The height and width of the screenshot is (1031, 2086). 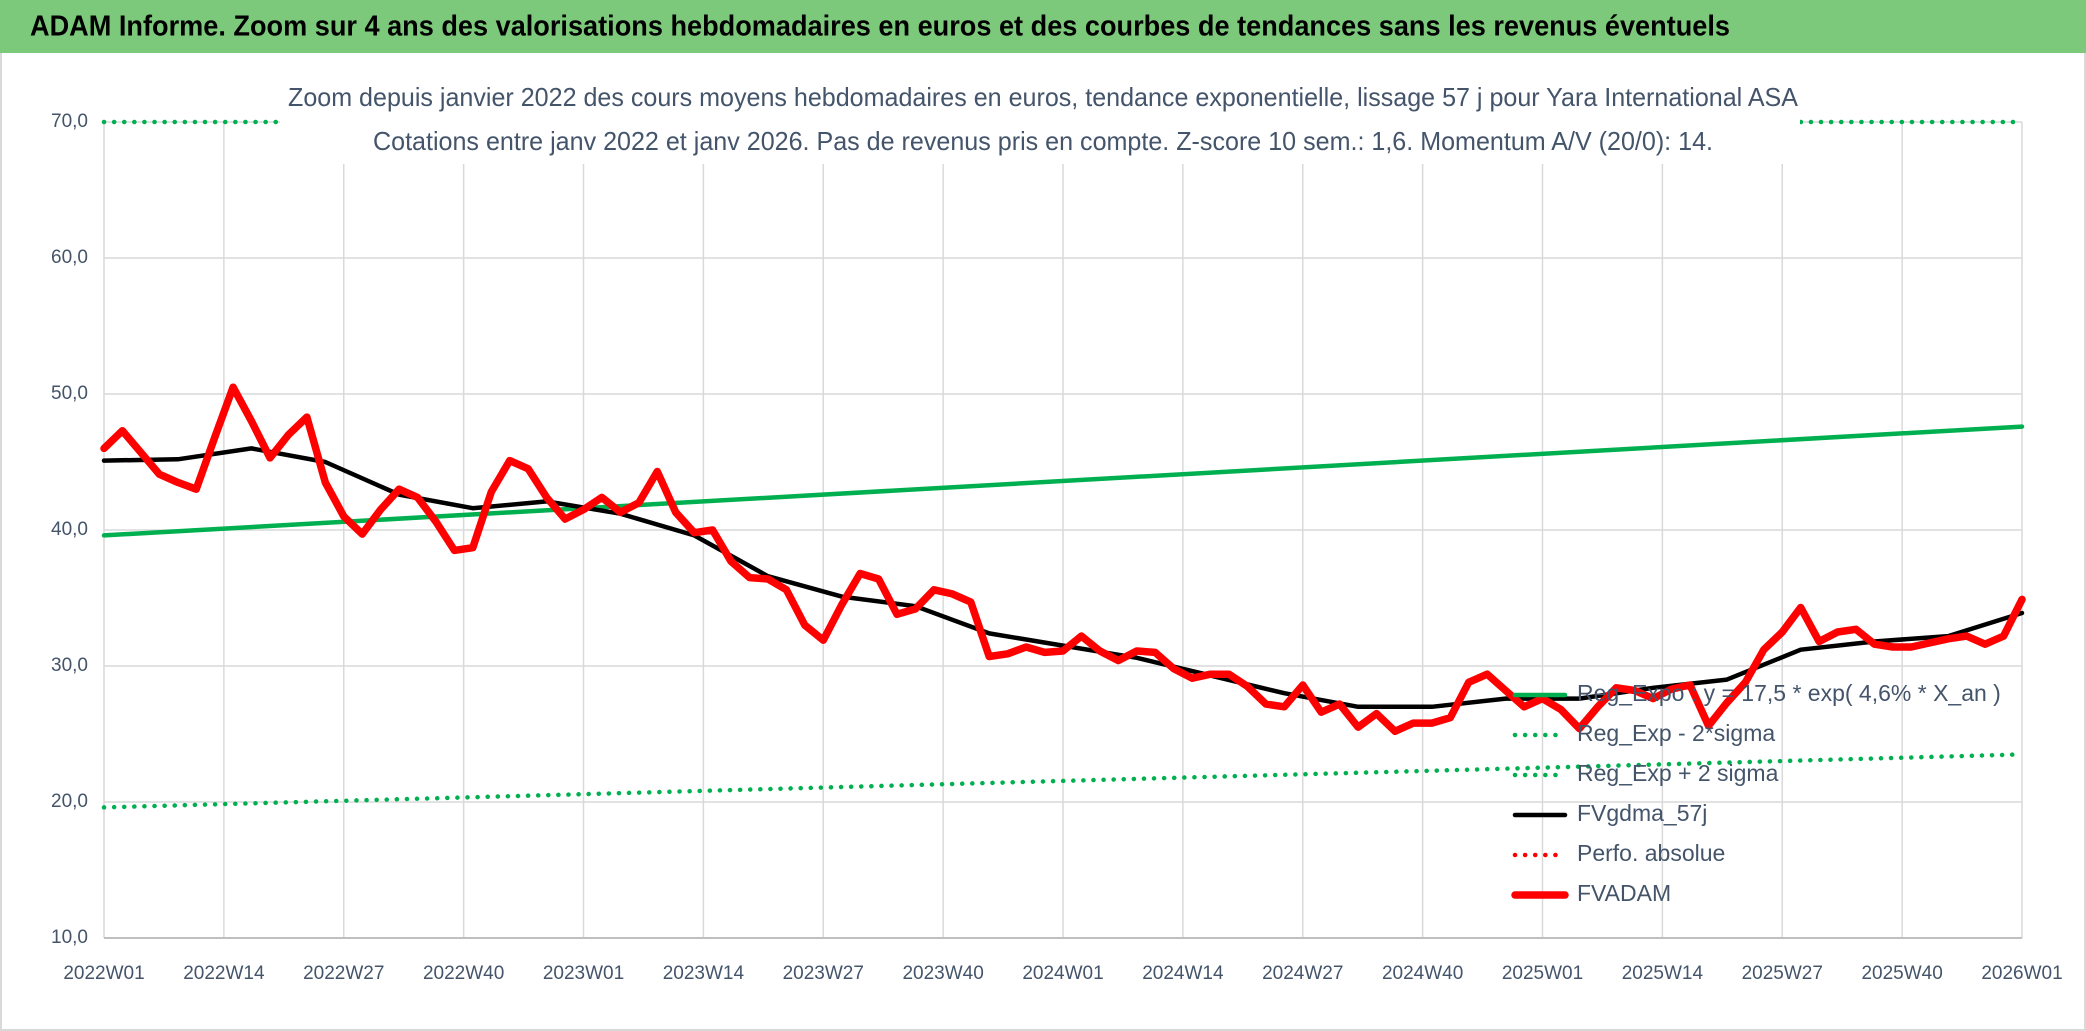 What do you see at coordinates (1542, 973) in the screenshot?
I see `x-tick-label: 2025W01` at bounding box center [1542, 973].